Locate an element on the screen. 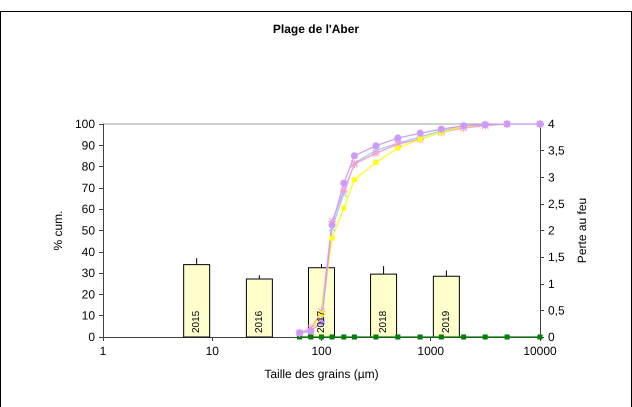  bar is located at coordinates (259, 308).